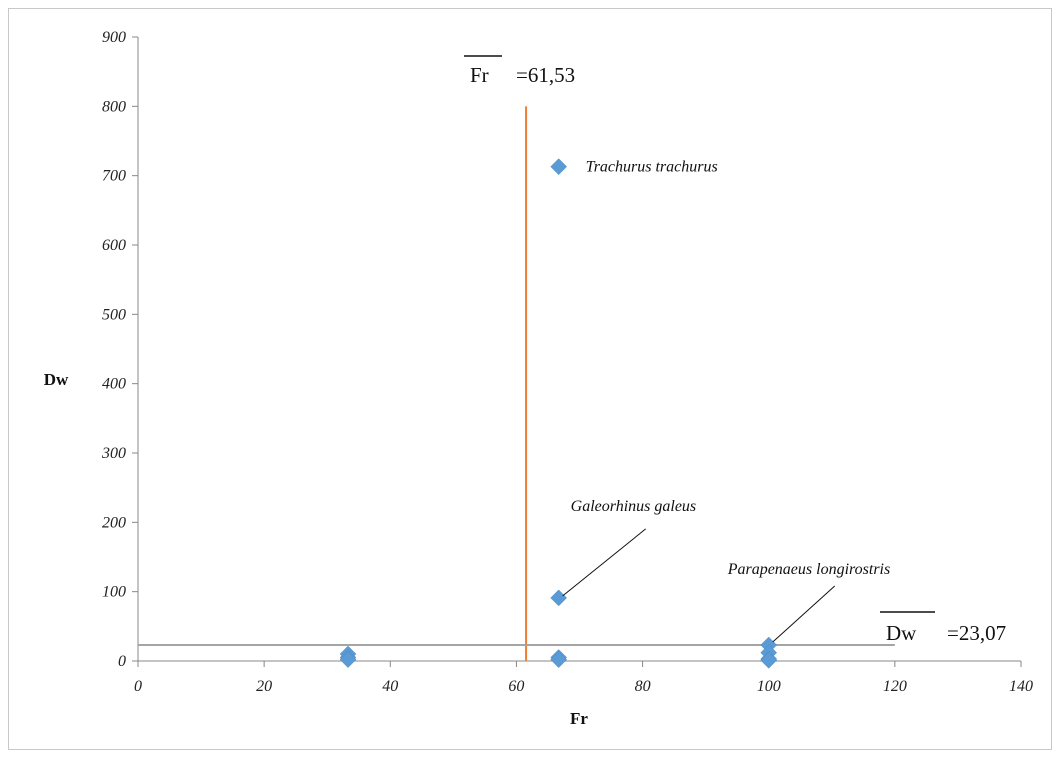 The width and height of the screenshot is (1062, 760). I want to click on y-tick-label: 400, so click(114, 384).